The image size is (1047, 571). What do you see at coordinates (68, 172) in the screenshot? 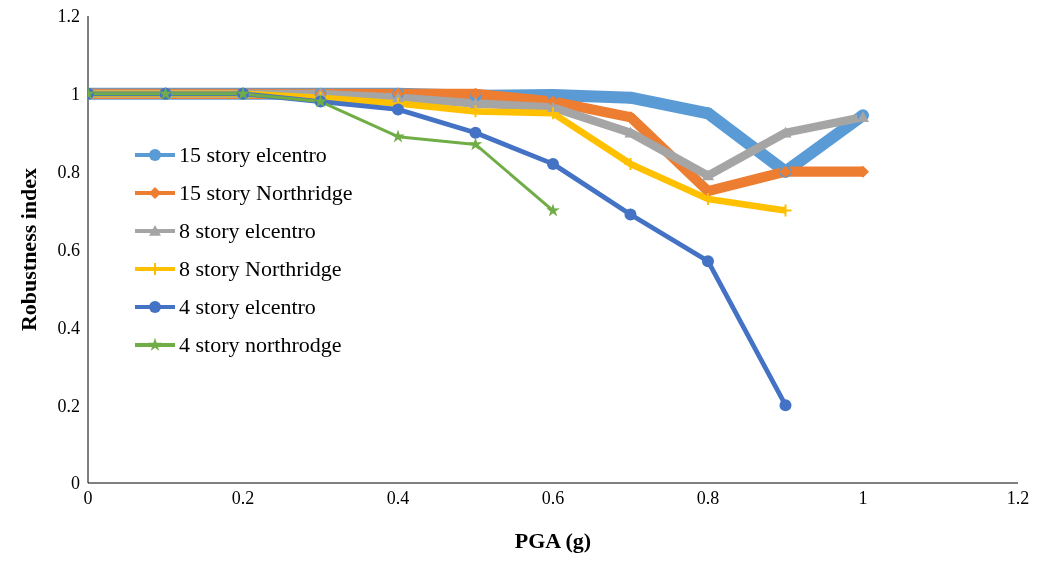
I see `y-tick-label: 0.8` at bounding box center [68, 172].